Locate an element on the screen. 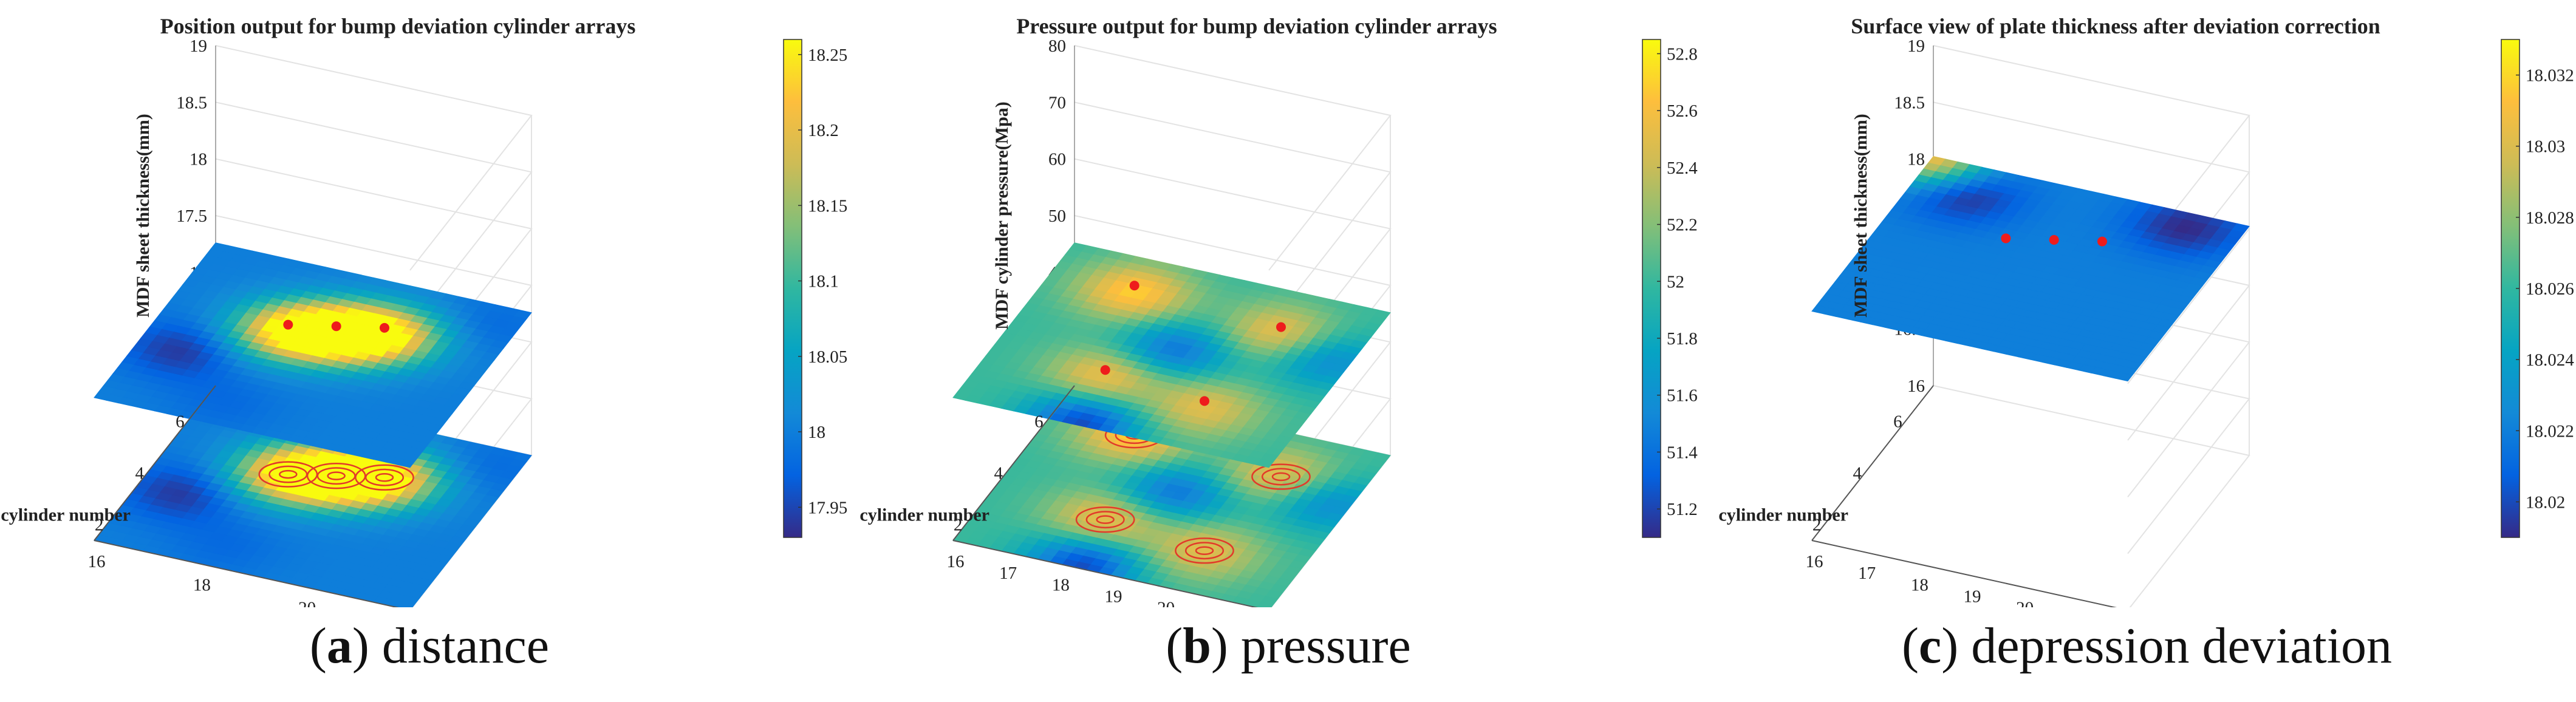 The height and width of the screenshot is (702, 2576). chart-c-surface is located at coordinates (2030, 269).